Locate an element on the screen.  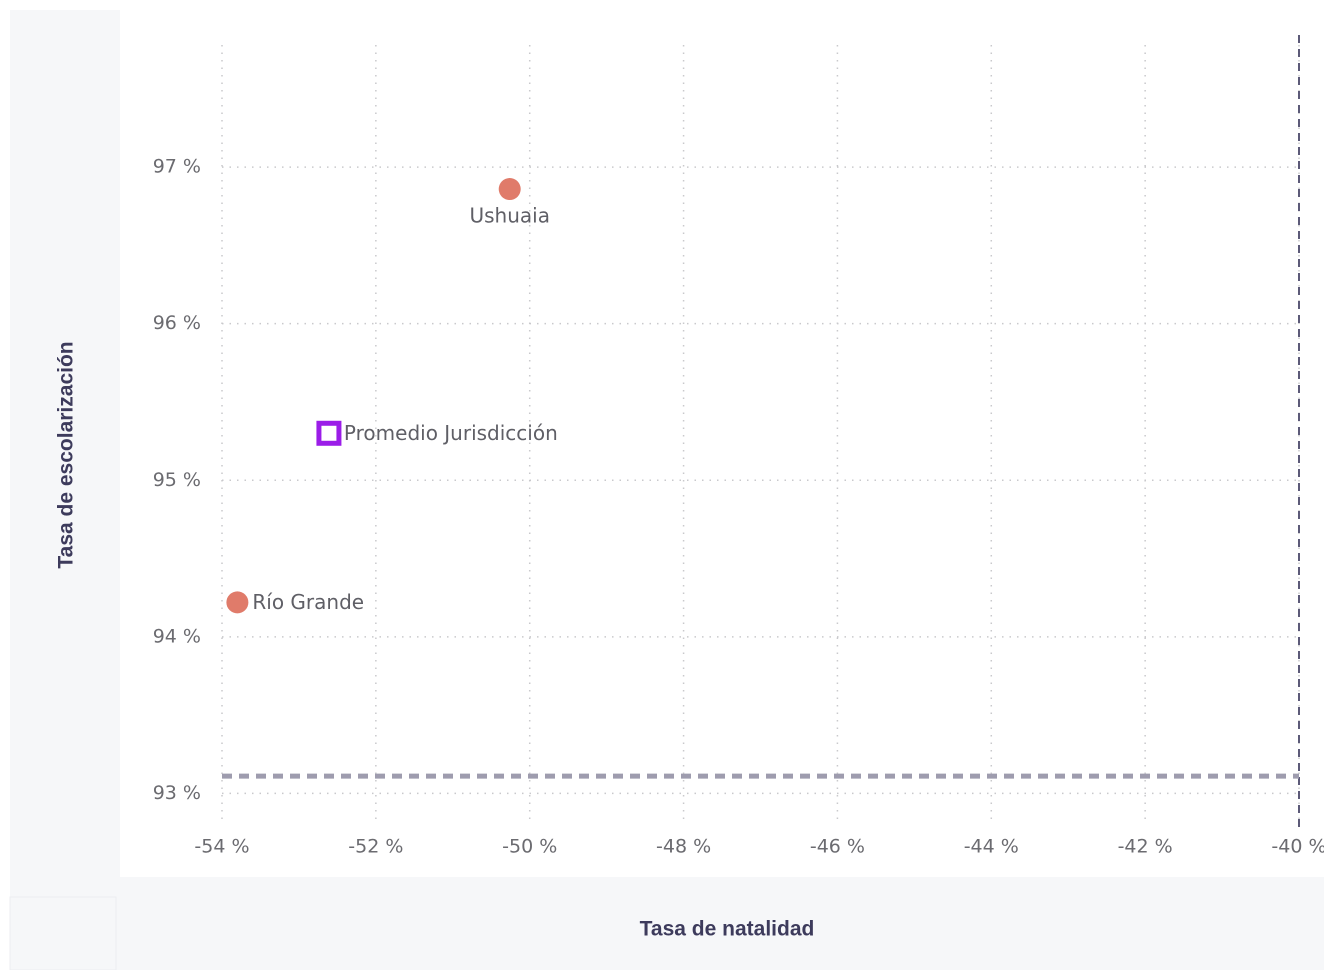
point-label: Río Grande is located at coordinates (308, 602).